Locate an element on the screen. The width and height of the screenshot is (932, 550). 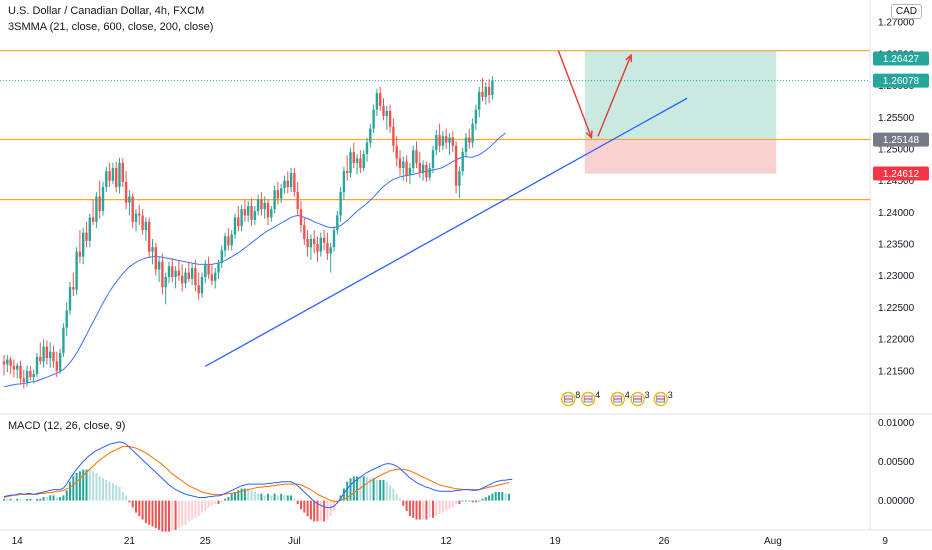
price-tick-label: 1.21500 is located at coordinates (896, 371).